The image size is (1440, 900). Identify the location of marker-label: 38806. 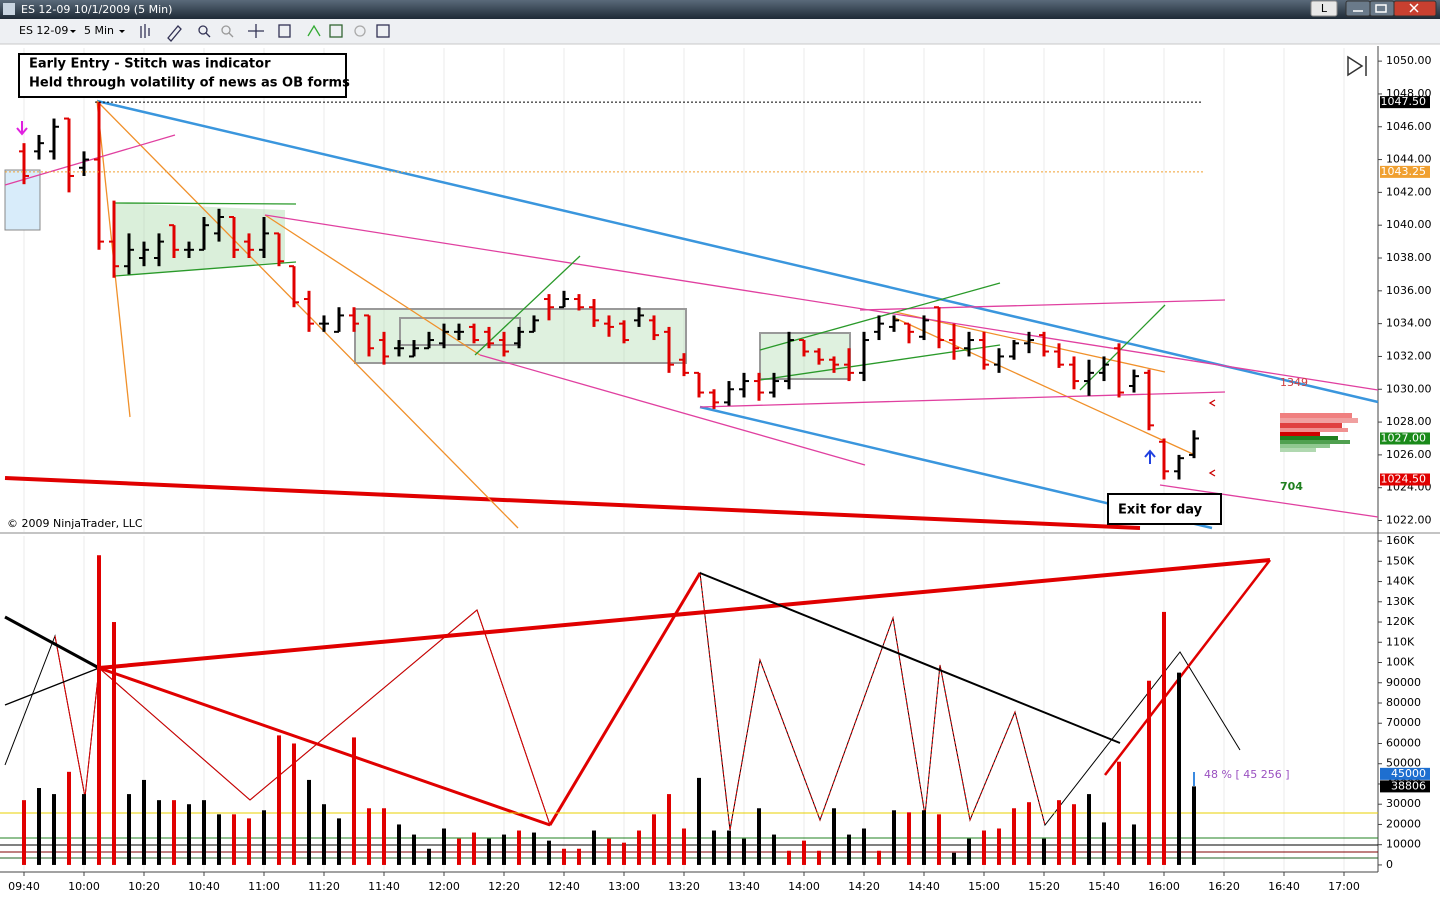
(1408, 785).